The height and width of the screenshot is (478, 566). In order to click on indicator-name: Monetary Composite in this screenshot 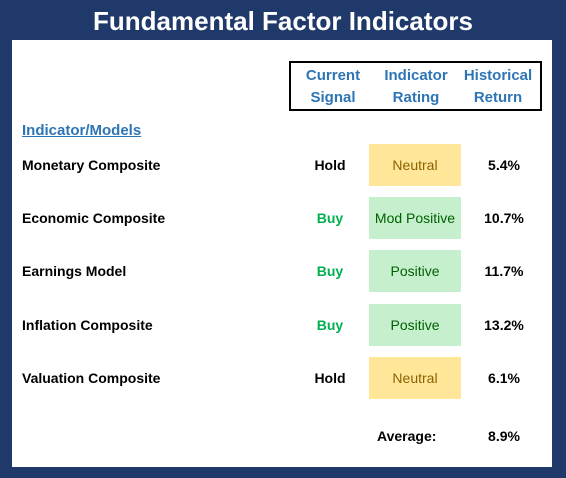, I will do `click(91, 165)`.